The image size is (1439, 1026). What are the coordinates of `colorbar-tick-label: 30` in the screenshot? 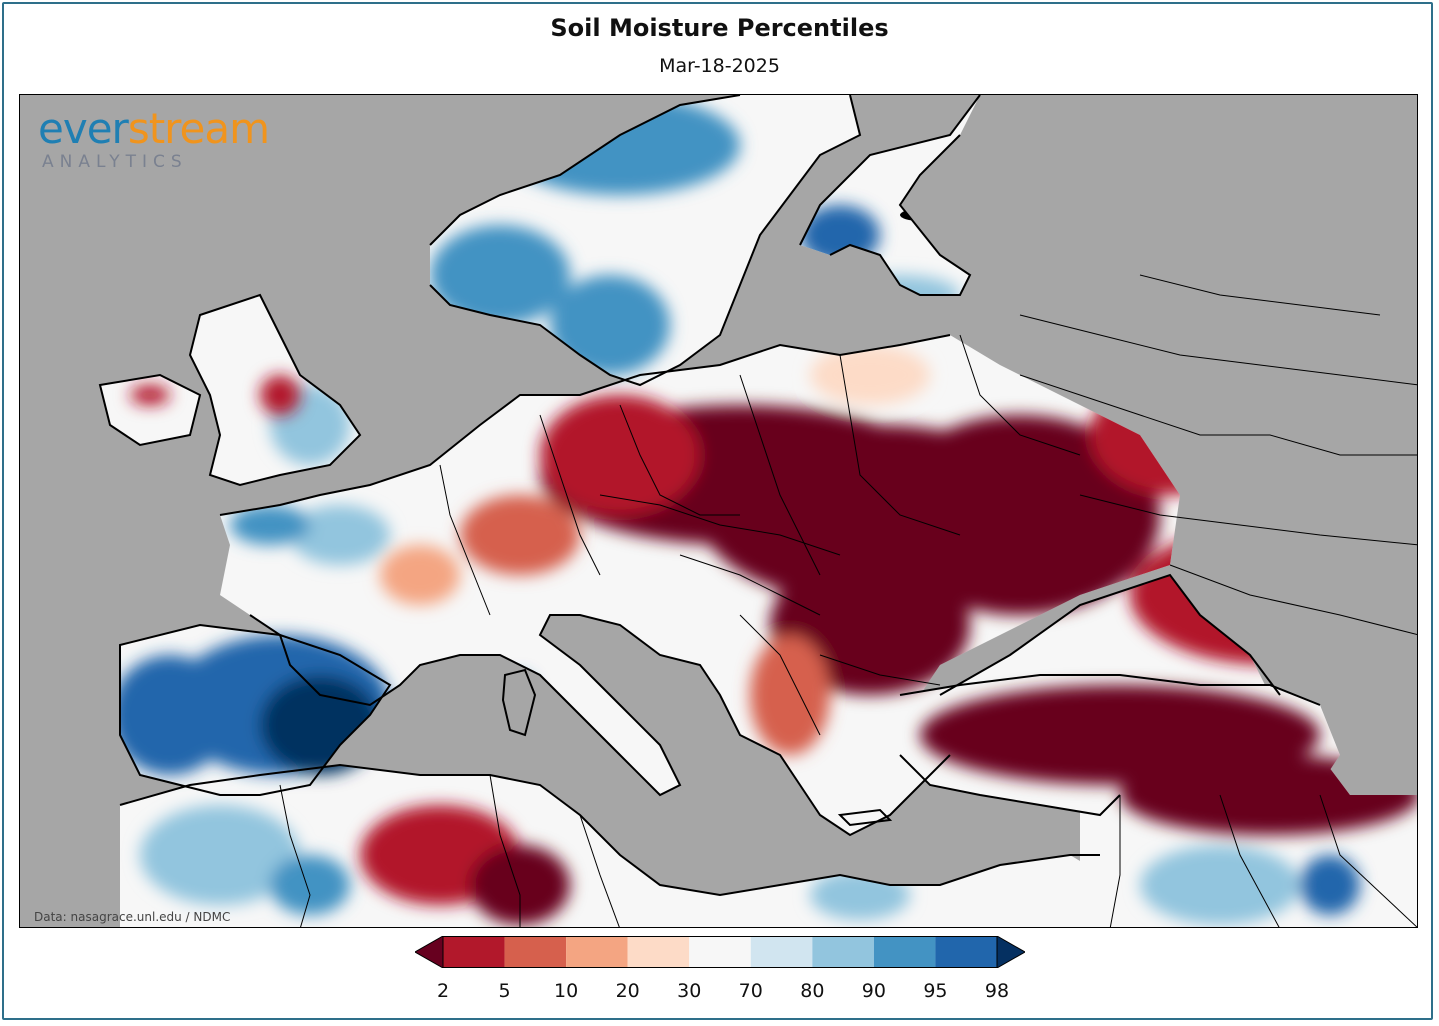 It's located at (689, 991).